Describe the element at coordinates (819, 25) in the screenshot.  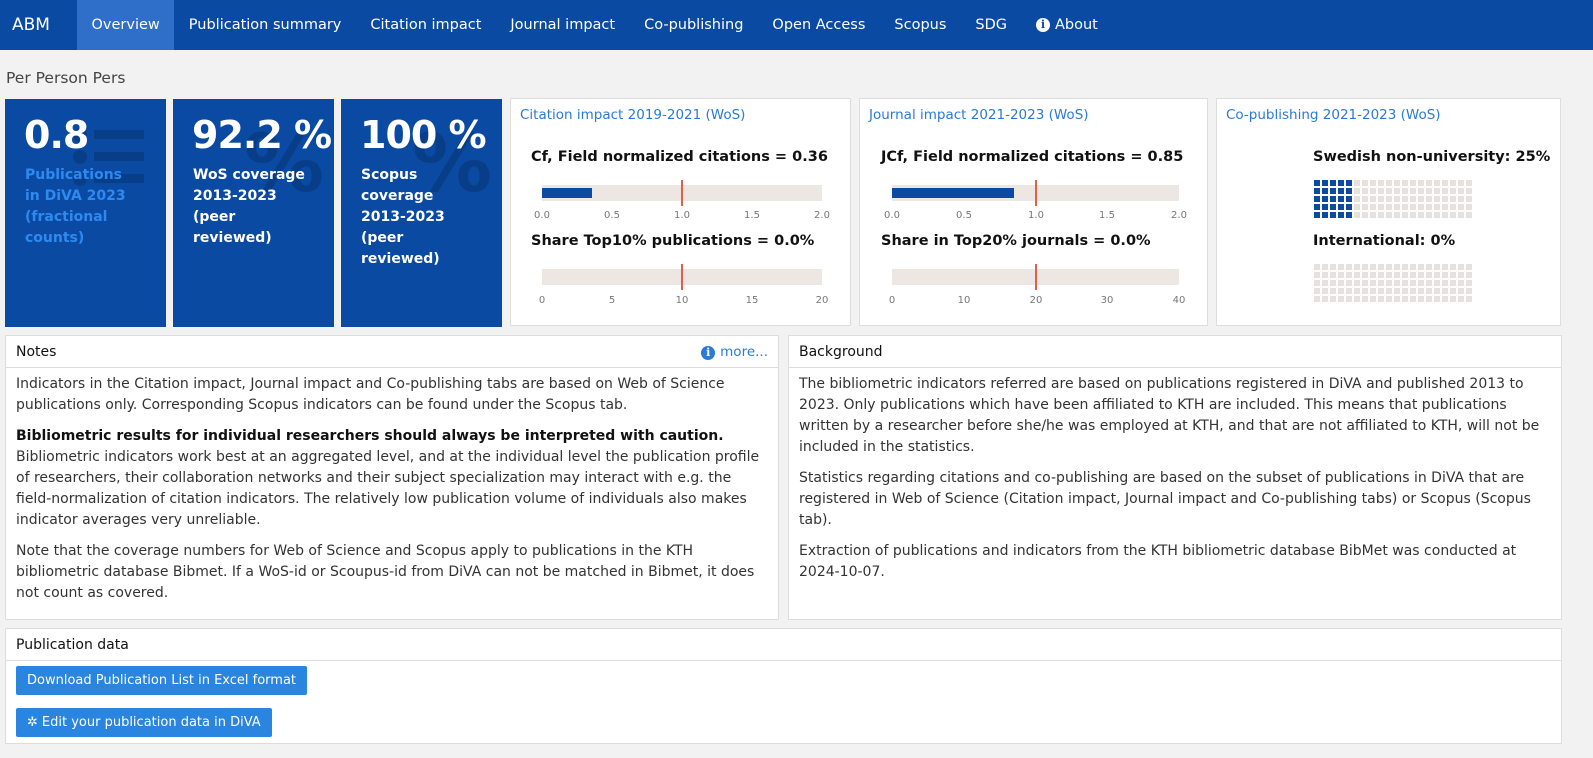
I see `tab-open-access: Open Access` at that location.